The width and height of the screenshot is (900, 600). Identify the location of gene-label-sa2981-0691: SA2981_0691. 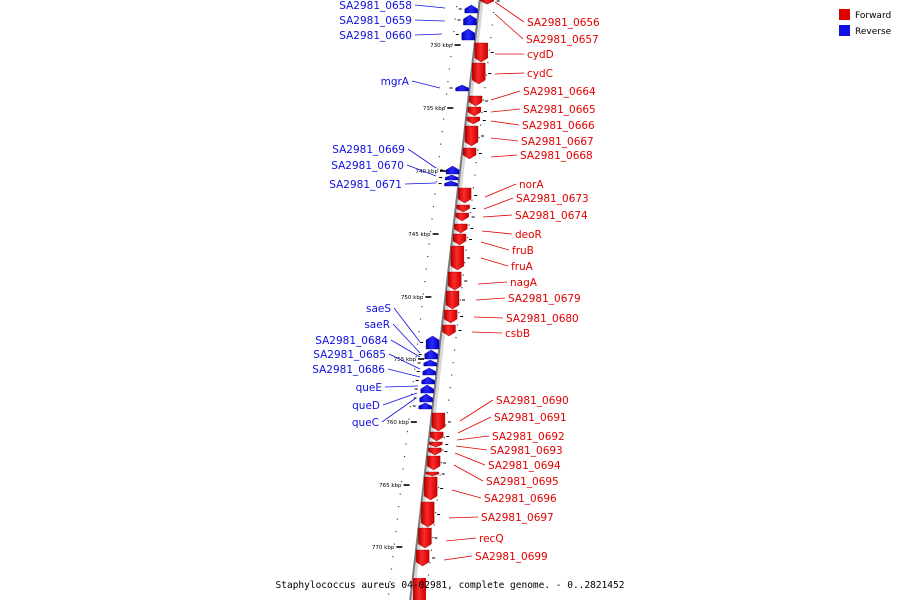
(530, 418).